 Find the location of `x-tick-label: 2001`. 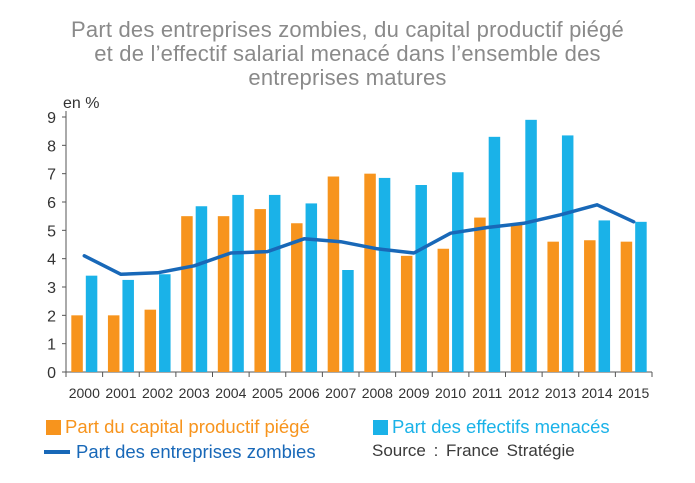

x-tick-label: 2001 is located at coordinates (120, 393).